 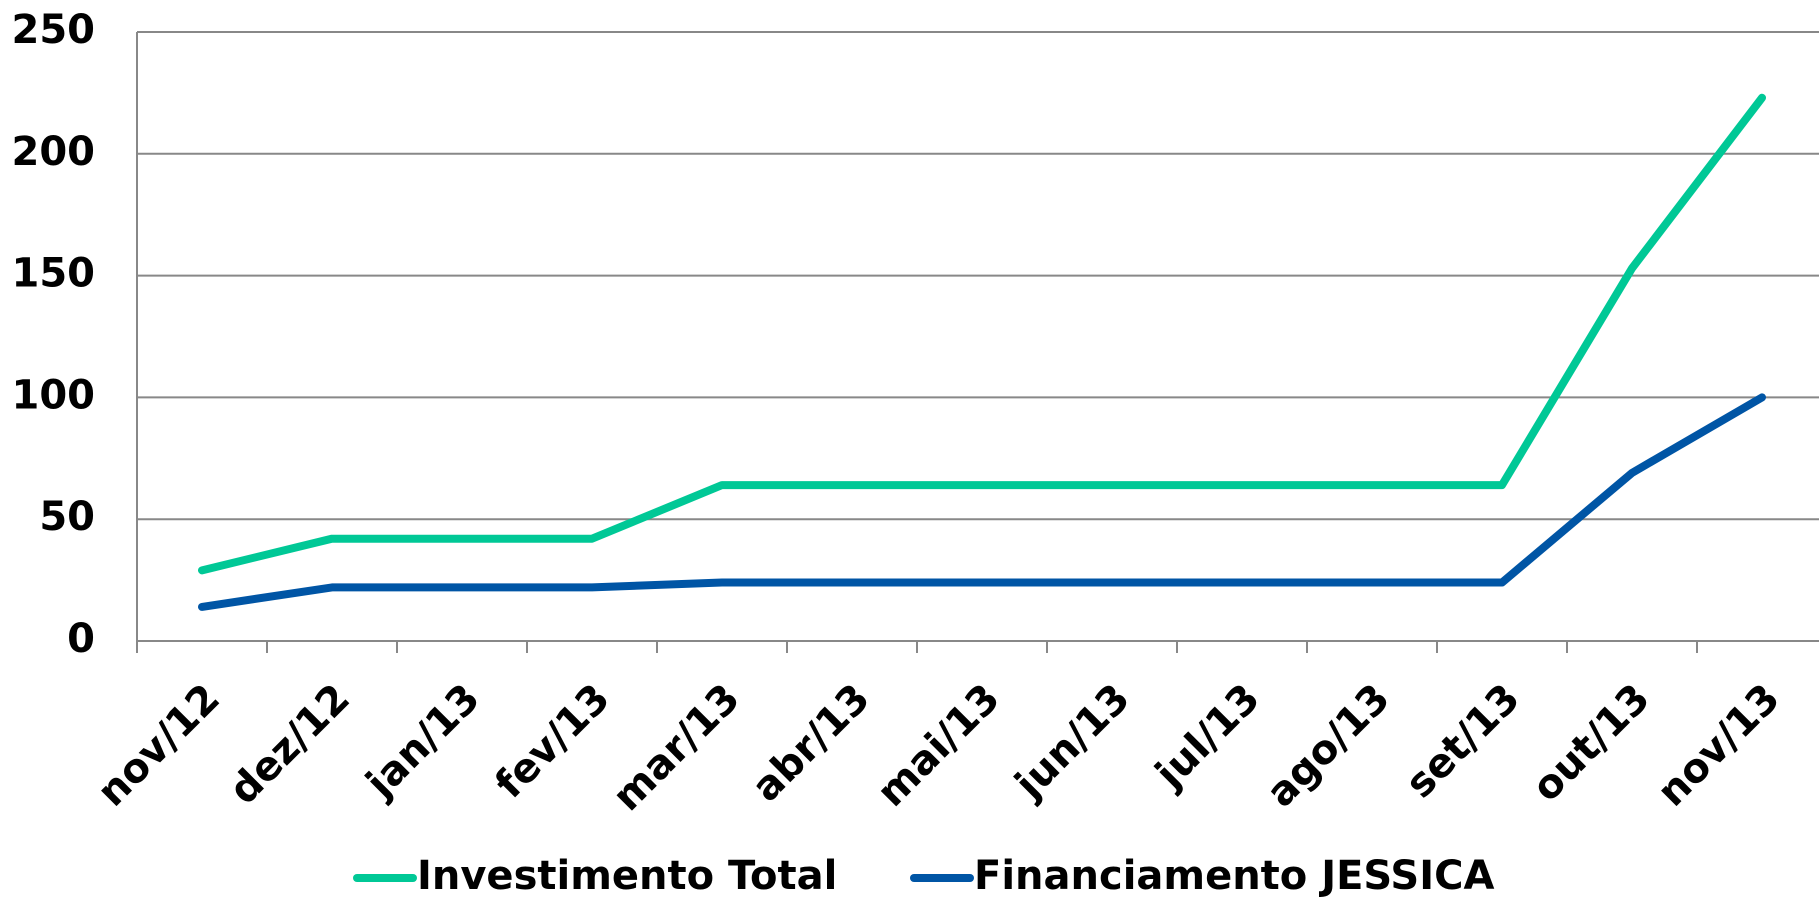 I want to click on x-tick-label: set/13, so click(x=1463, y=741).